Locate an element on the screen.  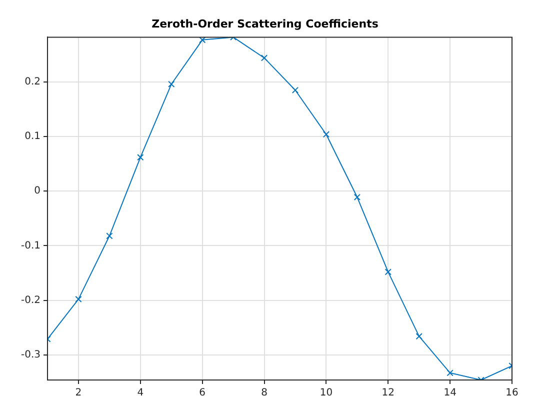
x-tick-label: 14 is located at coordinates (450, 393).